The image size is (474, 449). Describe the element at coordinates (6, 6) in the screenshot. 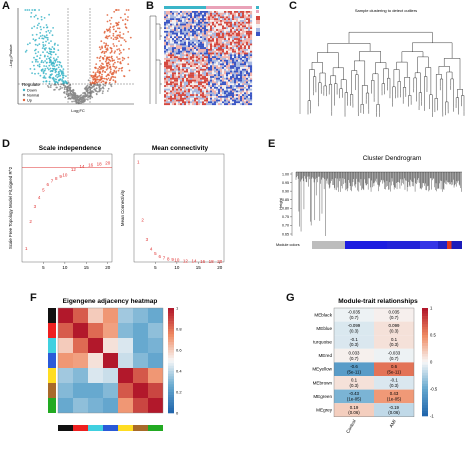

I see `panel-letter-a: A` at that location.